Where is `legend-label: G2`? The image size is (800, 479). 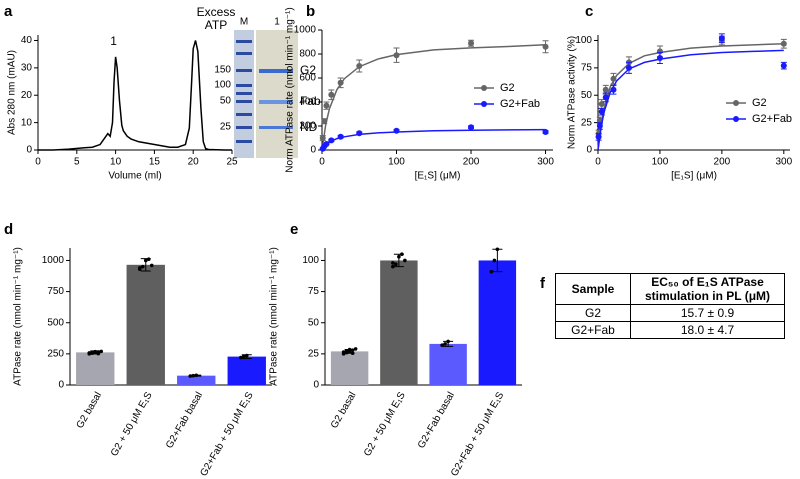
legend-label: G2 is located at coordinates (507, 88).